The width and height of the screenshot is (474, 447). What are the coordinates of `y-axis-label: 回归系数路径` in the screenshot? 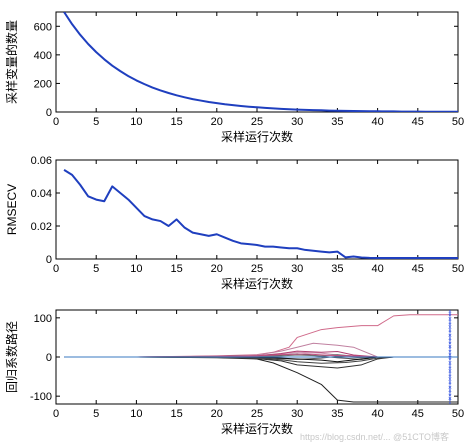 It's located at (11, 357).